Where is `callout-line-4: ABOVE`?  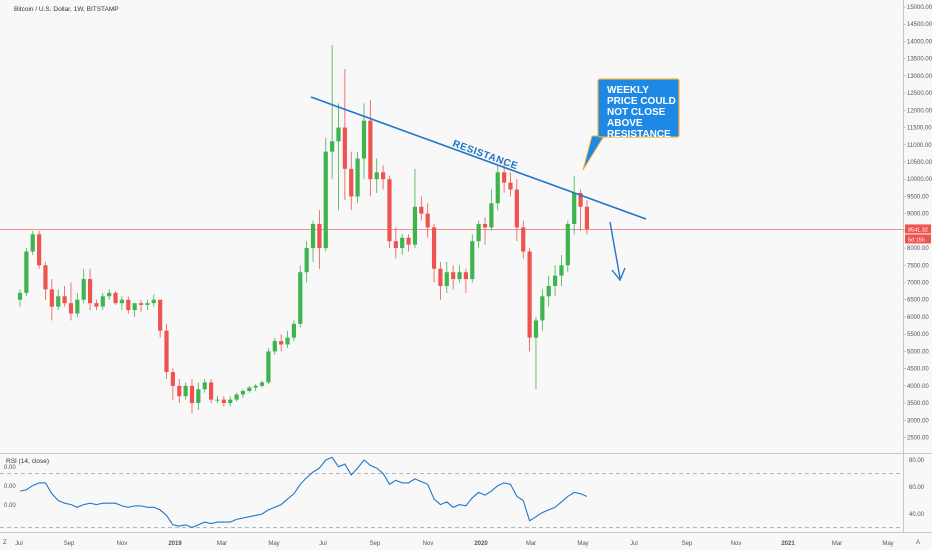
callout-line-4: ABOVE is located at coordinates (625, 123).